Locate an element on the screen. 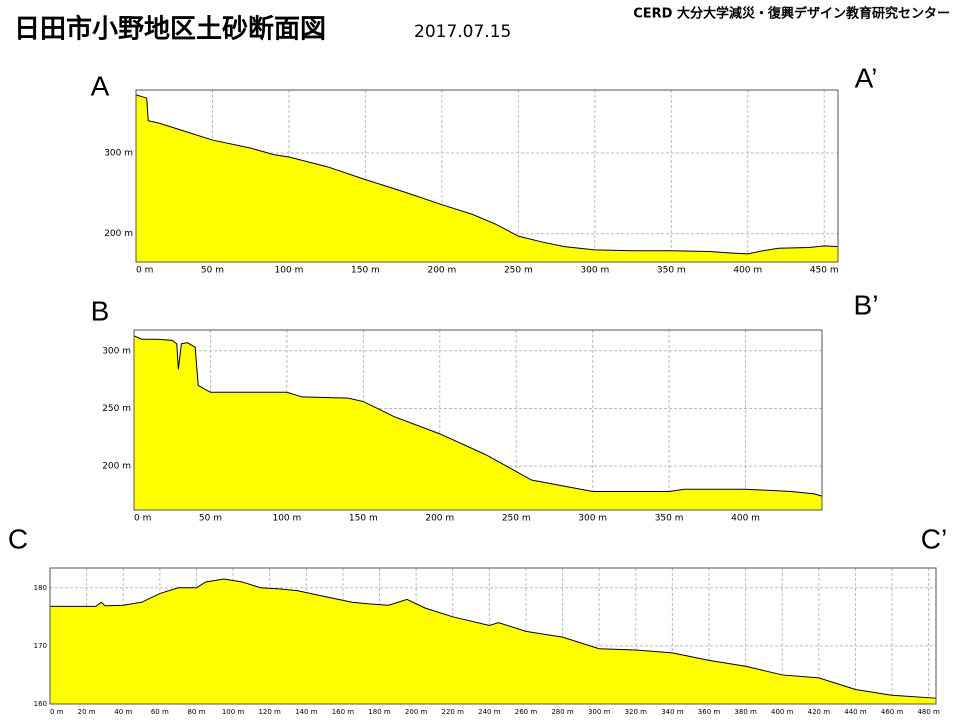 The width and height of the screenshot is (960, 720). x-tick-label: 260 m is located at coordinates (526, 712).